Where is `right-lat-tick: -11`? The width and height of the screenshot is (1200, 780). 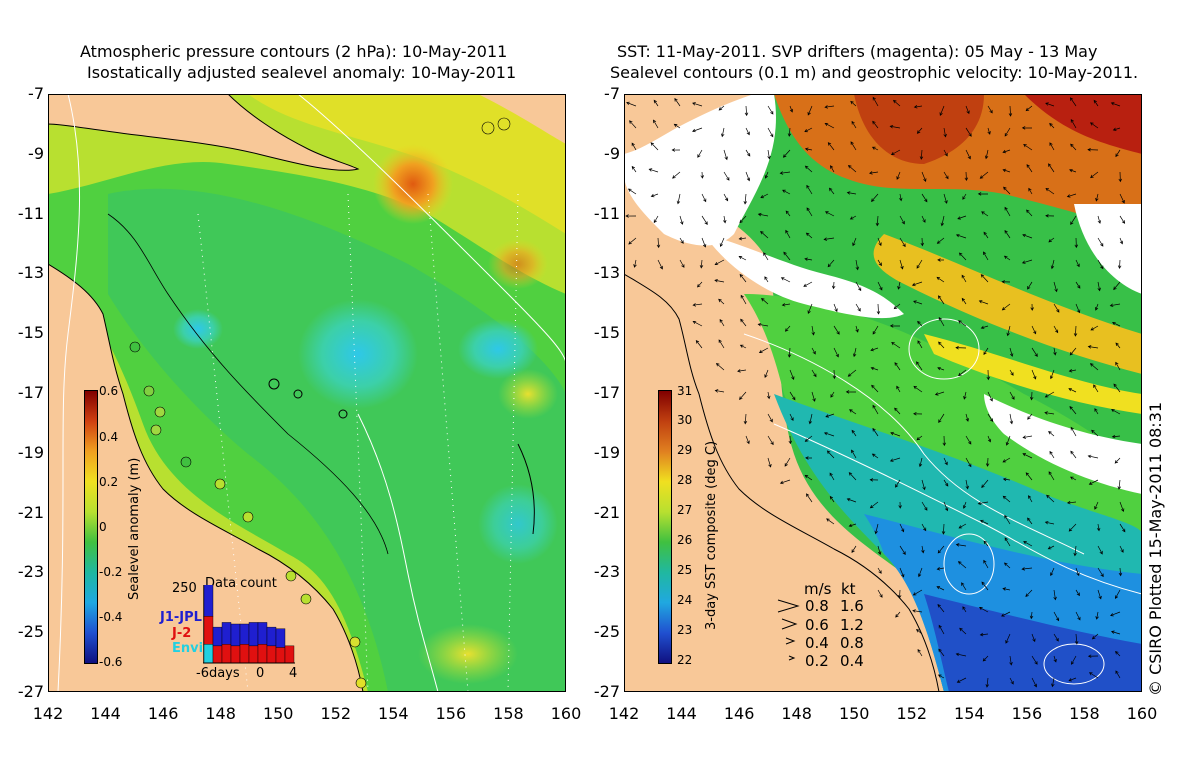
right-lat-tick: -11 is located at coordinates (606, 213).